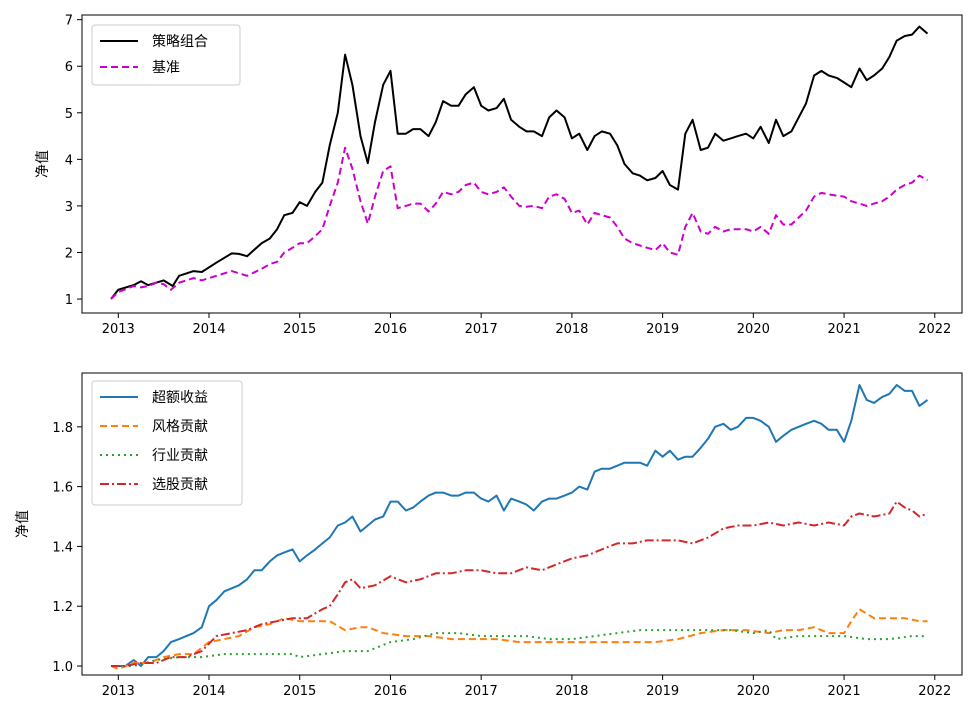 This screenshot has width=978, height=714. What do you see at coordinates (69, 160) in the screenshot?
I see `y-tick-label: 4` at bounding box center [69, 160].